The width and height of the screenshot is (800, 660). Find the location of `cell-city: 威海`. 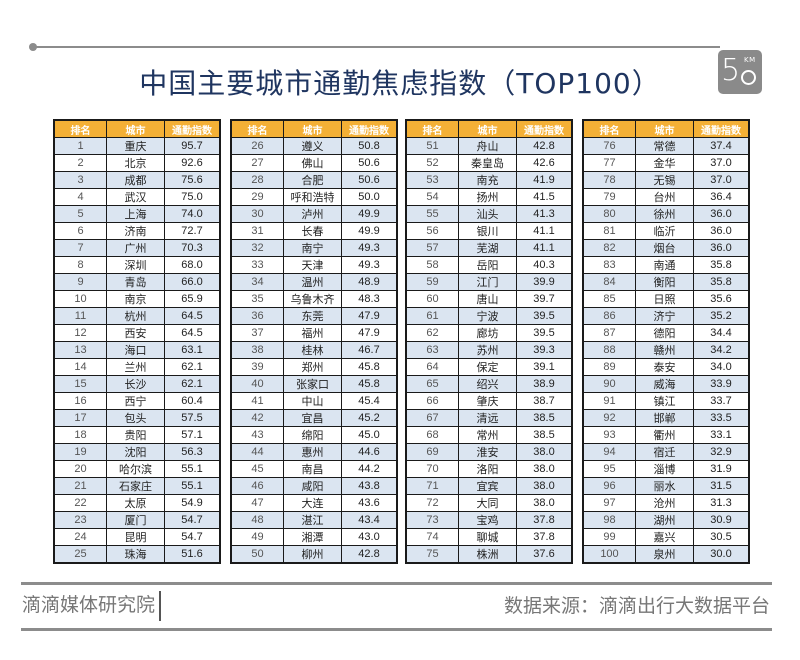

cell-city: 威海 is located at coordinates (664, 384).